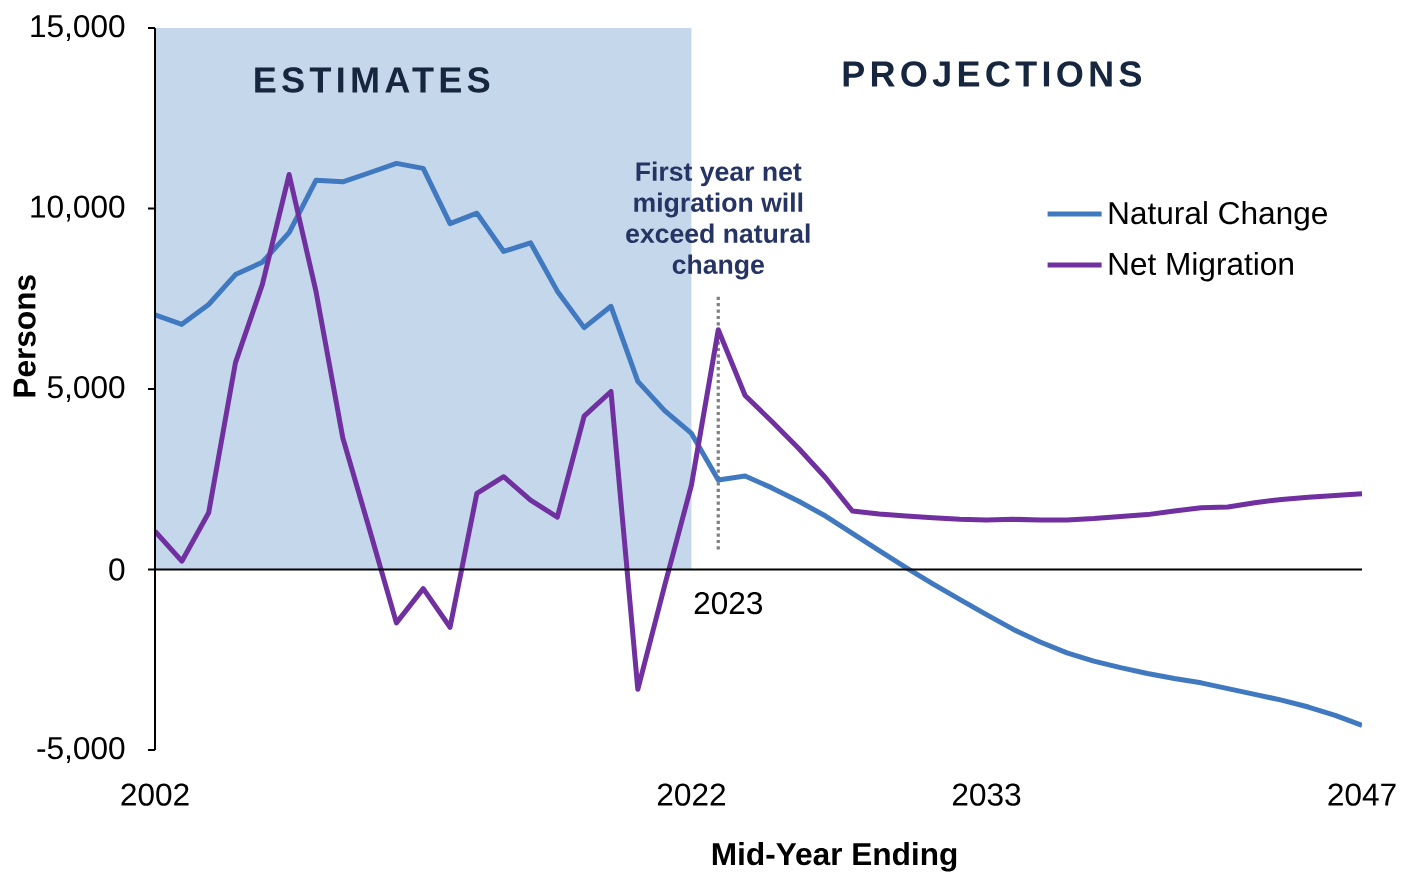 The image size is (1412, 876). What do you see at coordinates (24, 336) in the screenshot?
I see `y-axis-title: Persons` at bounding box center [24, 336].